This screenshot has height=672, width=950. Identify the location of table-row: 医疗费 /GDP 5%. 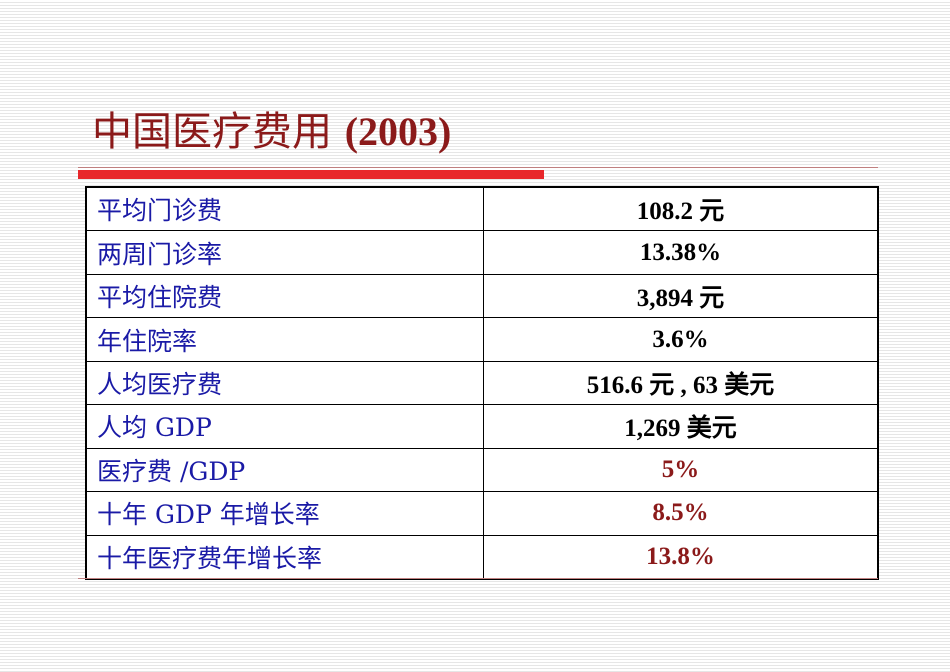
(482, 470).